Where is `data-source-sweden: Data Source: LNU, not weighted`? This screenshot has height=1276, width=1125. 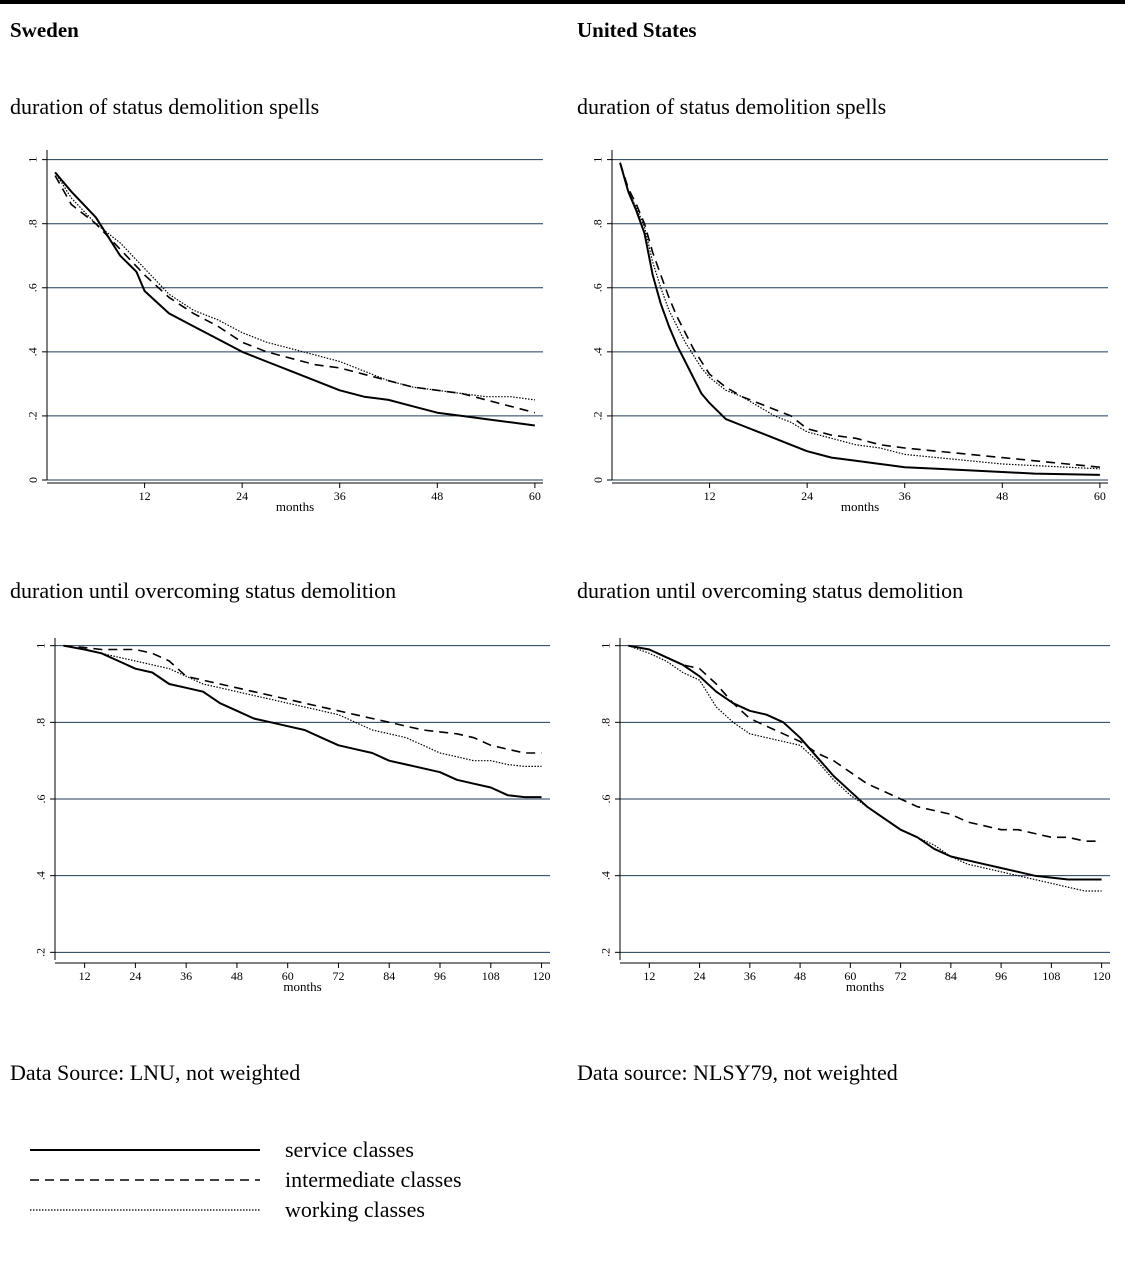 data-source-sweden: Data Source: LNU, not weighted is located at coordinates (155, 1072).